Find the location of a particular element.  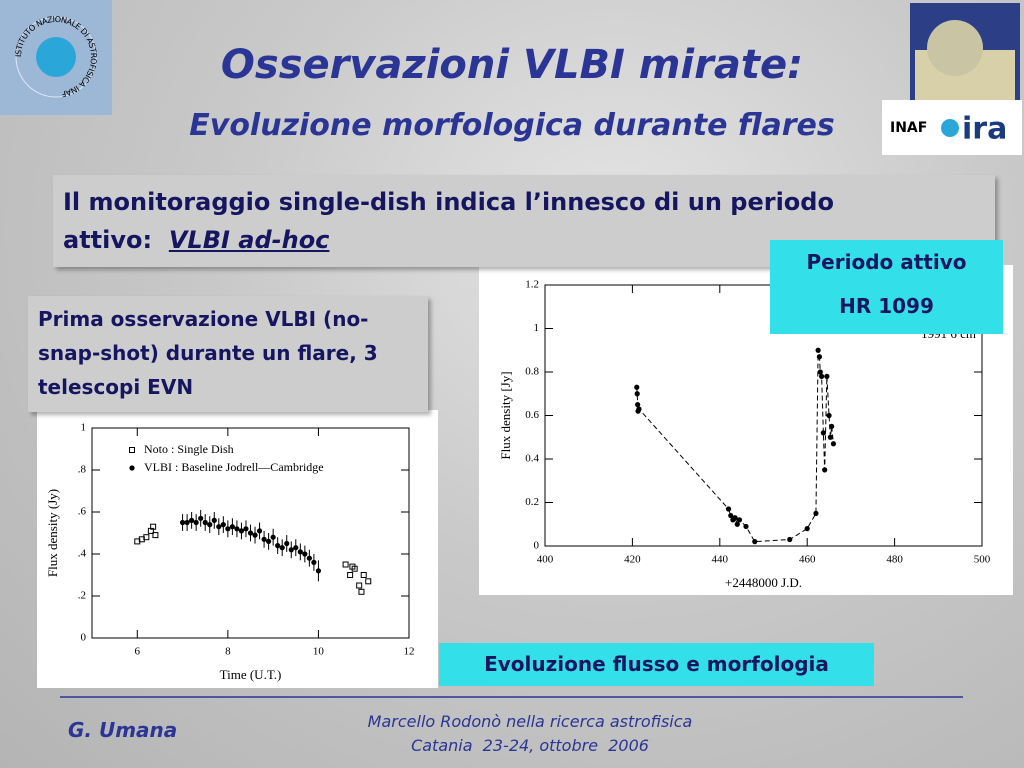

y-tick-label: .6 is located at coordinates (82, 512).